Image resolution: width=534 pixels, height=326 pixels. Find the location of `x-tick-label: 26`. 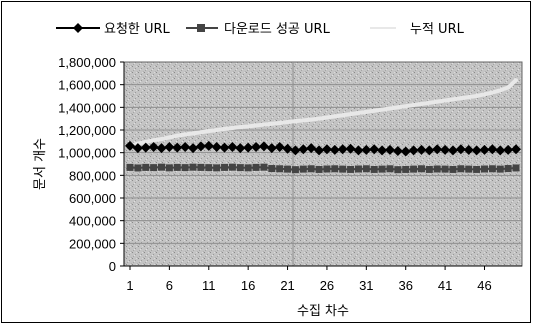

x-tick-label: 26 is located at coordinates (327, 285).